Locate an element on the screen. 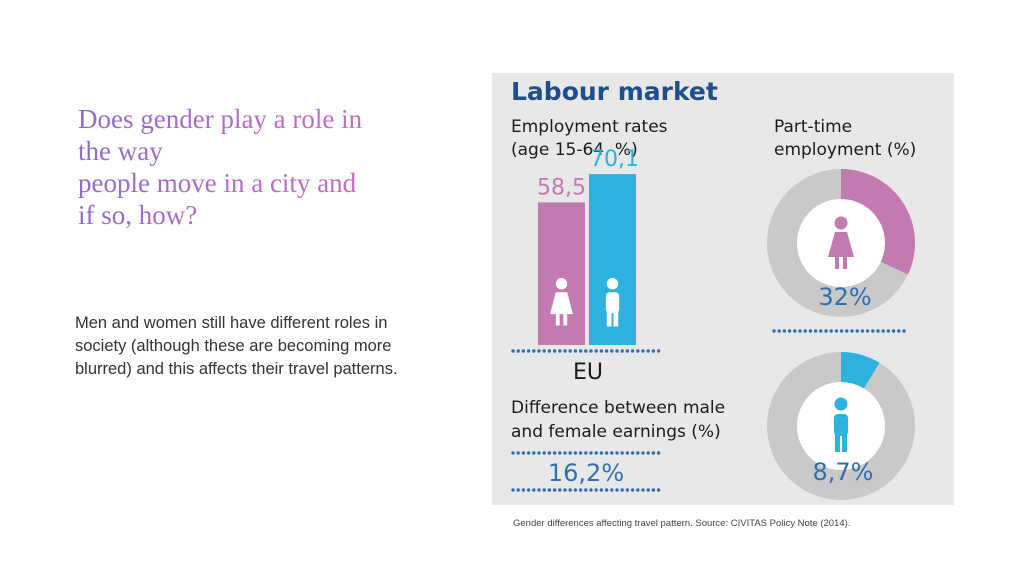 The image size is (1024, 576). earnings-gap-label: Difference between male is located at coordinates (618, 408).